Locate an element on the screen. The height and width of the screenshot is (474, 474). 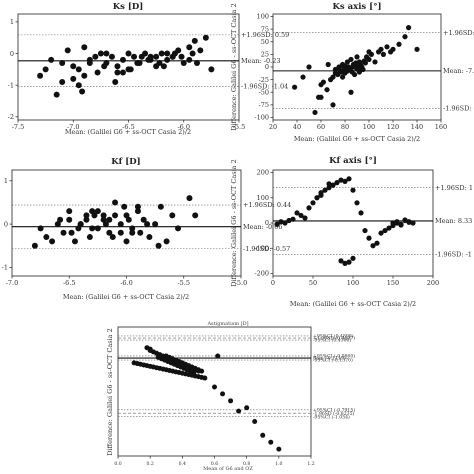
x-tick-label: -7.0 is located at coordinates (73, 127).